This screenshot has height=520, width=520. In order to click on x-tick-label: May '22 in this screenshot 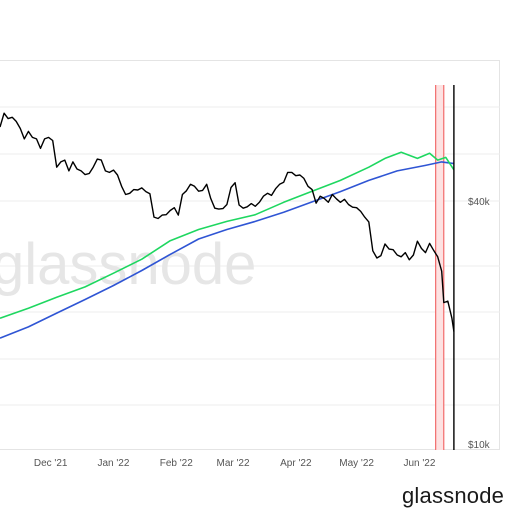, I will do `click(356, 463)`.